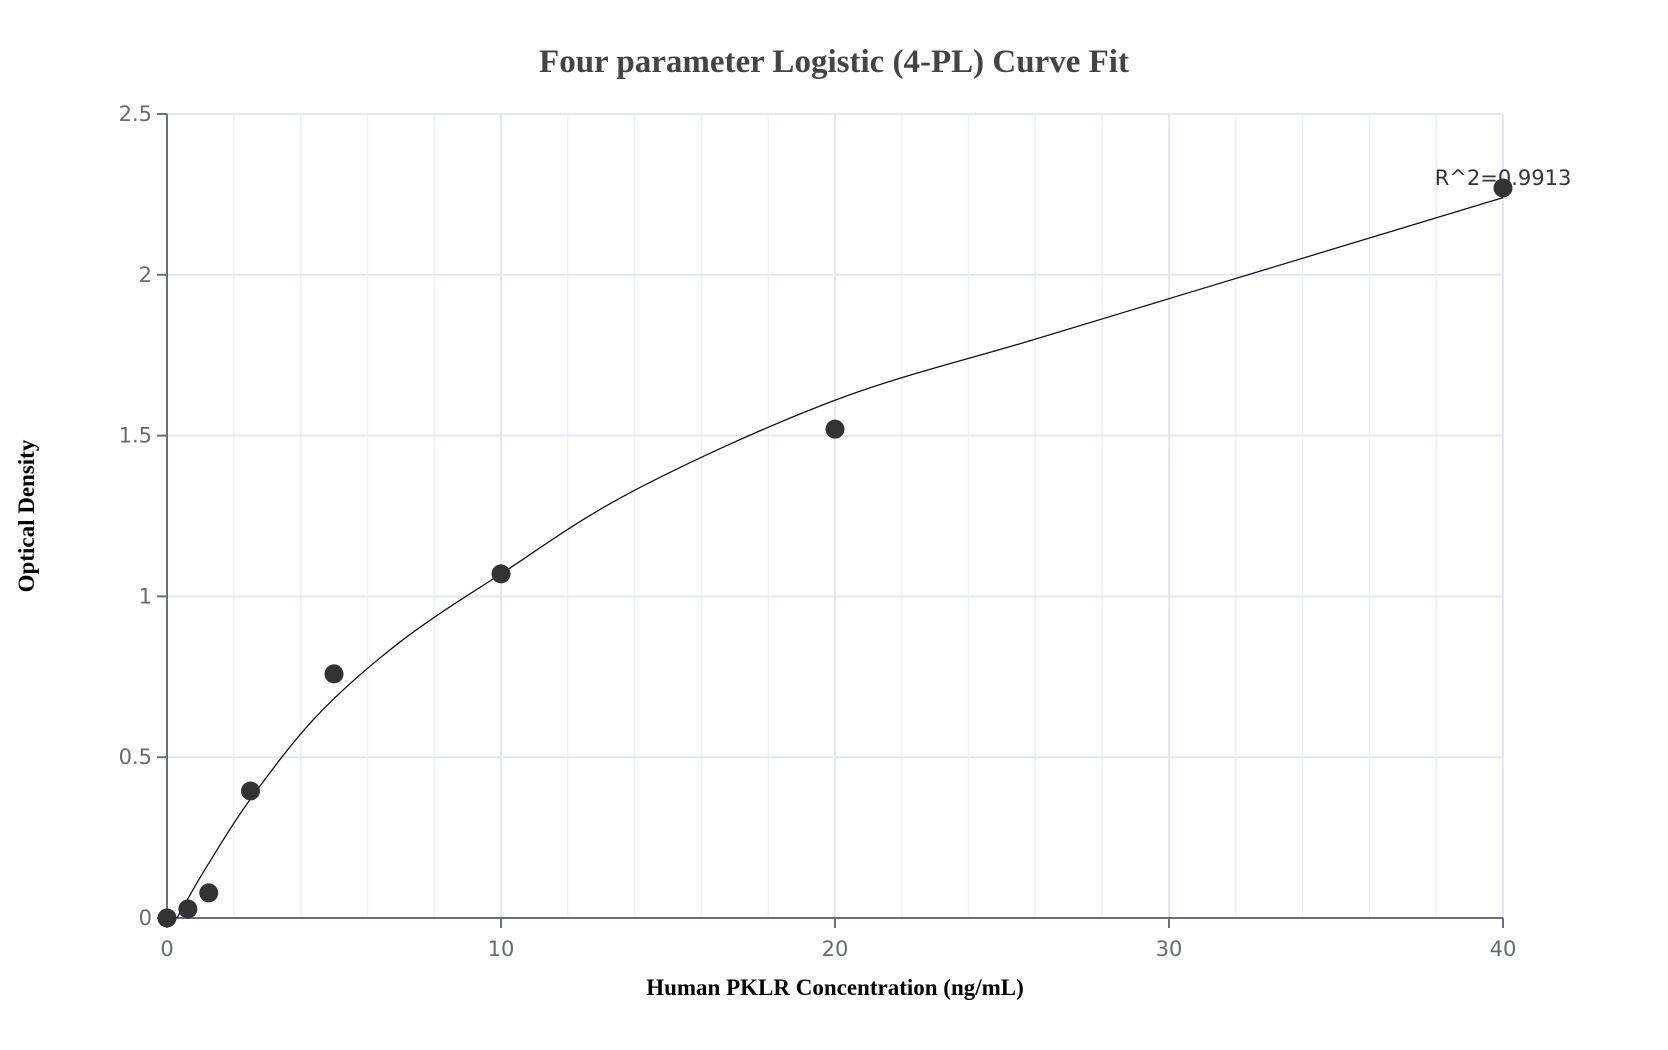 The width and height of the screenshot is (1668, 1050). What do you see at coordinates (145, 275) in the screenshot?
I see `y-tick-label: 2` at bounding box center [145, 275].